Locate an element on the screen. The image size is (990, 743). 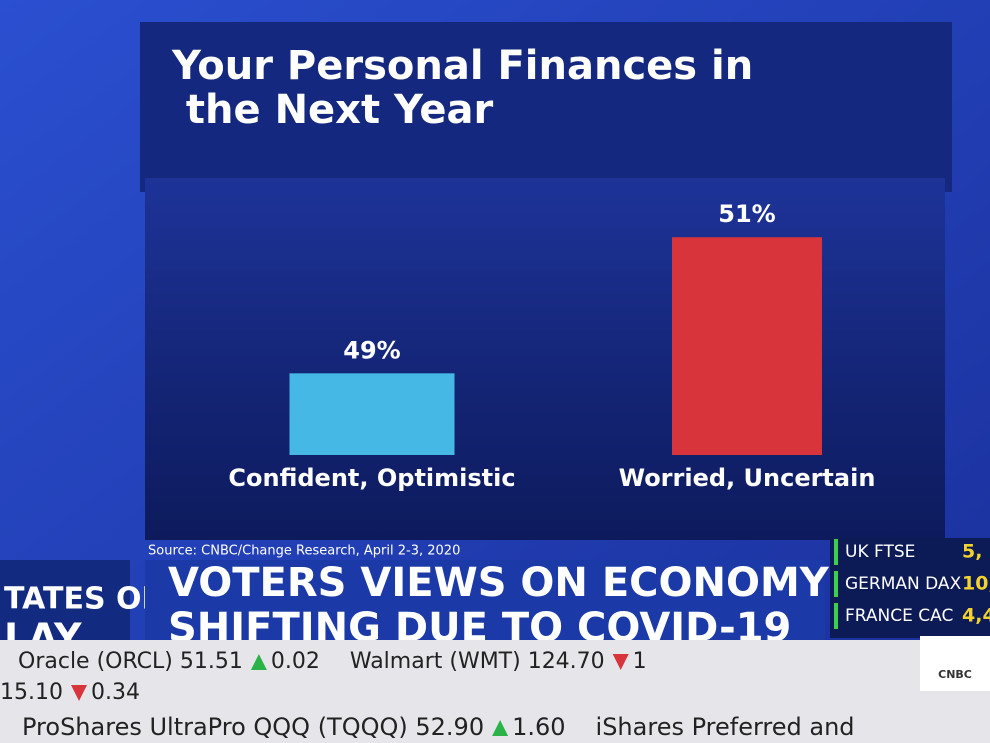
ticker-text: iShares Preferred and is located at coordinates (725, 727).